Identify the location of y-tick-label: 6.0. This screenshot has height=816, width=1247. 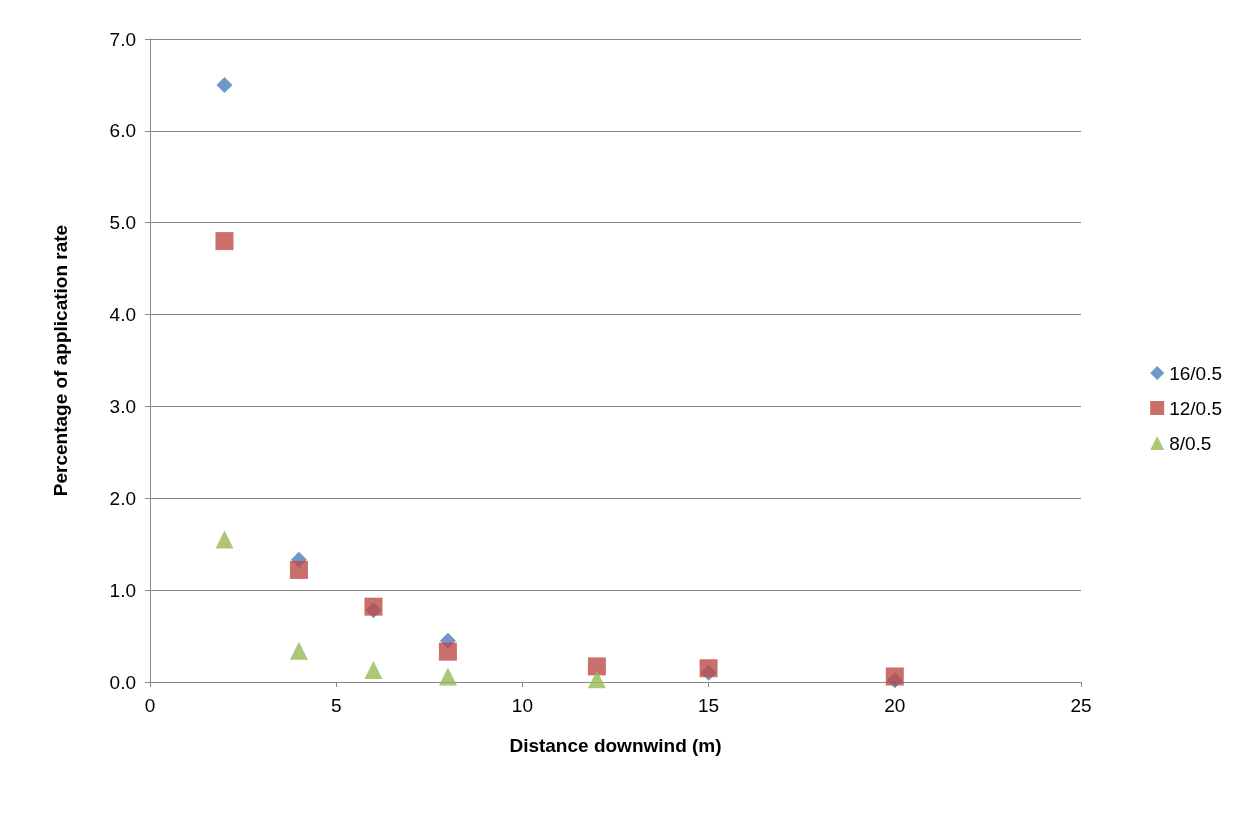
(122, 131).